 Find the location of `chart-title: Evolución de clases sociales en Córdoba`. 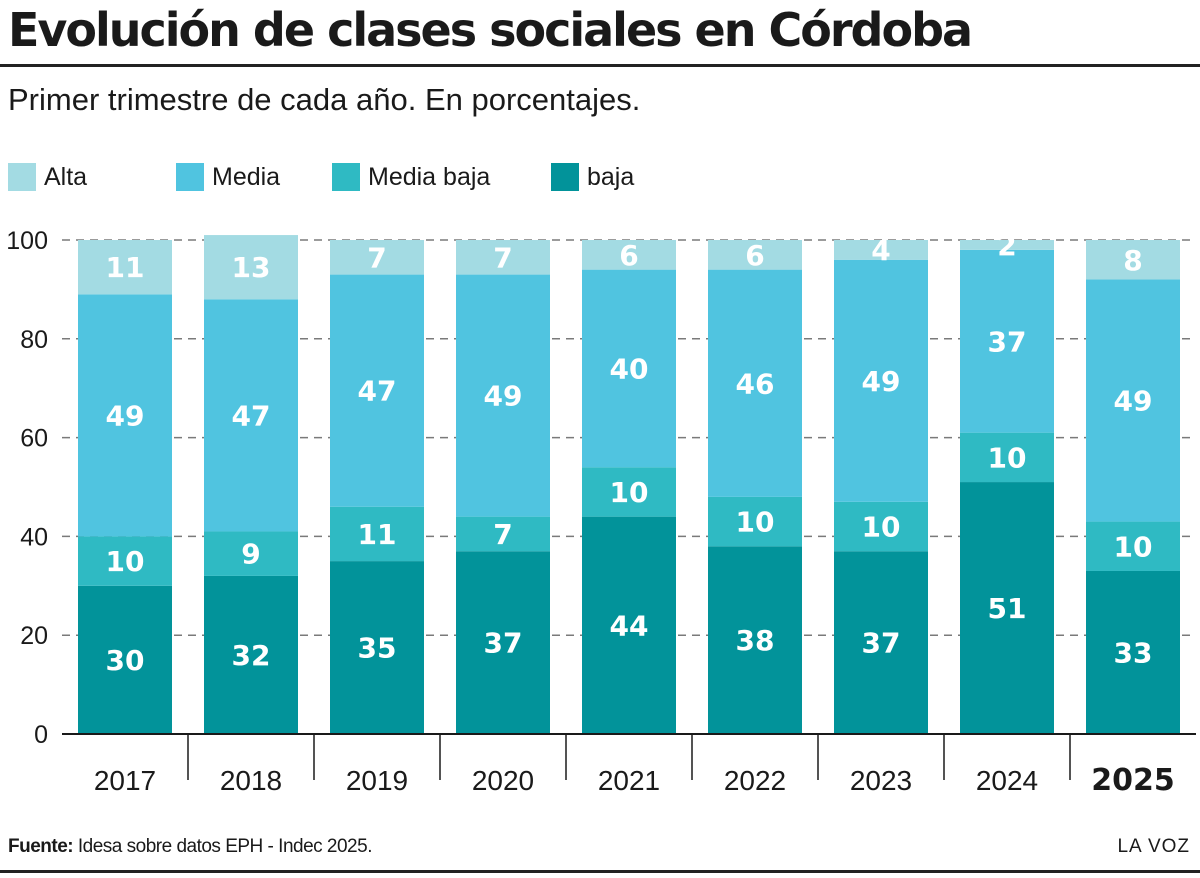

chart-title: Evolución de clases sociales en Córdoba is located at coordinates (490, 30).